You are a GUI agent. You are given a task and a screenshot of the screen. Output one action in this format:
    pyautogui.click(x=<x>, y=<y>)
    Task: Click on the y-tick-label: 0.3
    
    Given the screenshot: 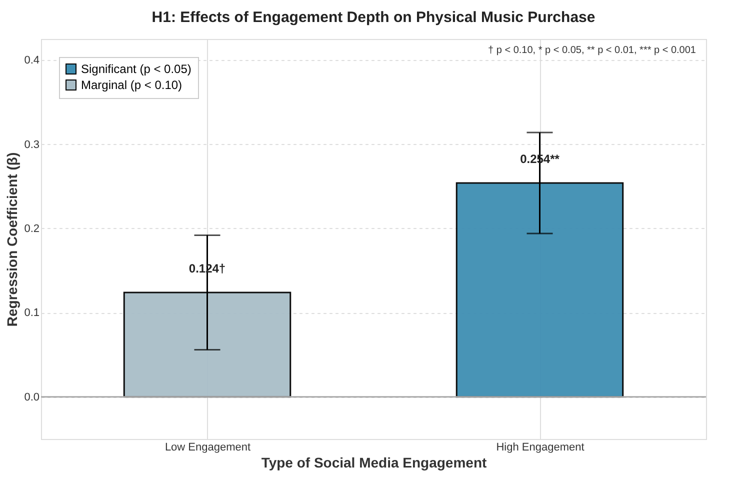 What is the action you would take?
    pyautogui.click(x=32, y=144)
    